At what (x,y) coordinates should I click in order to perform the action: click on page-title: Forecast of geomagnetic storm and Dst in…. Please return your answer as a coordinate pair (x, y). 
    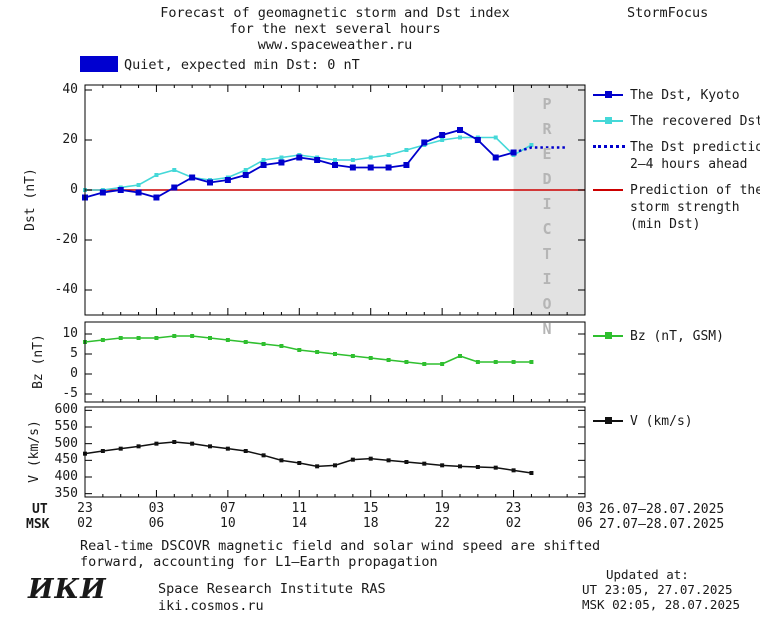
    Looking at the image, I should click on (335, 29).